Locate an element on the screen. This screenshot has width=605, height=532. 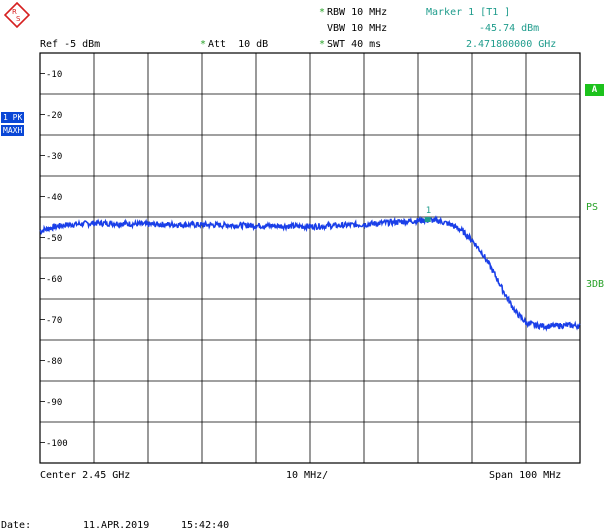
swt-star-icon: * is located at coordinates (322, 44).